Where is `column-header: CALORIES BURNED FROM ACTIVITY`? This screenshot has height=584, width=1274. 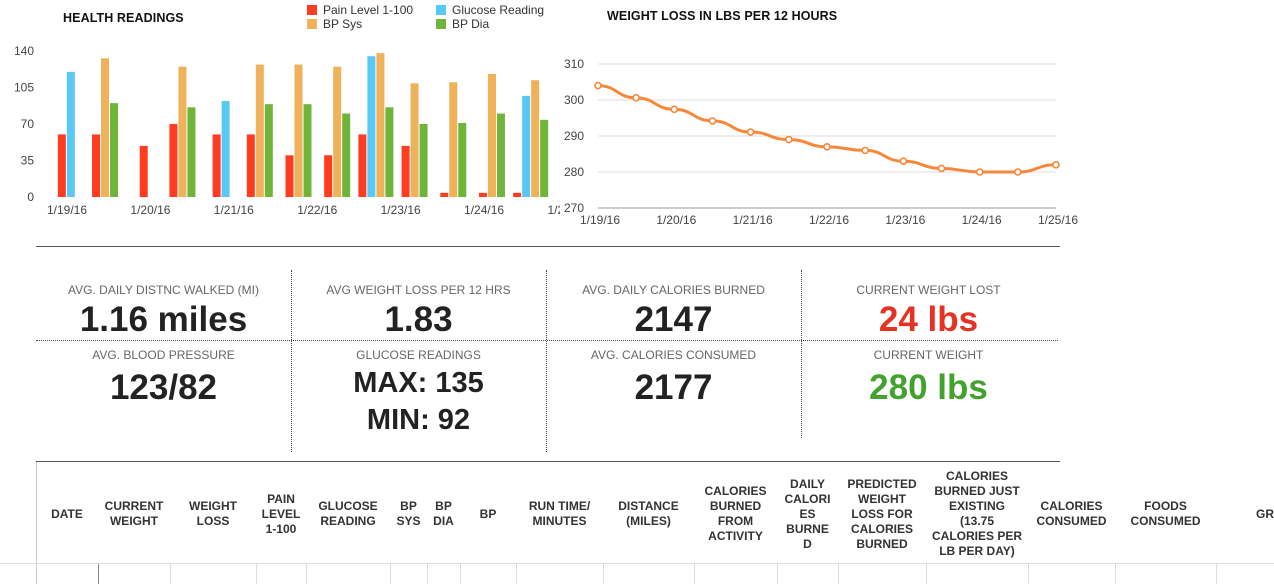 column-header: CALORIES BURNED FROM ACTIVITY is located at coordinates (735, 514).